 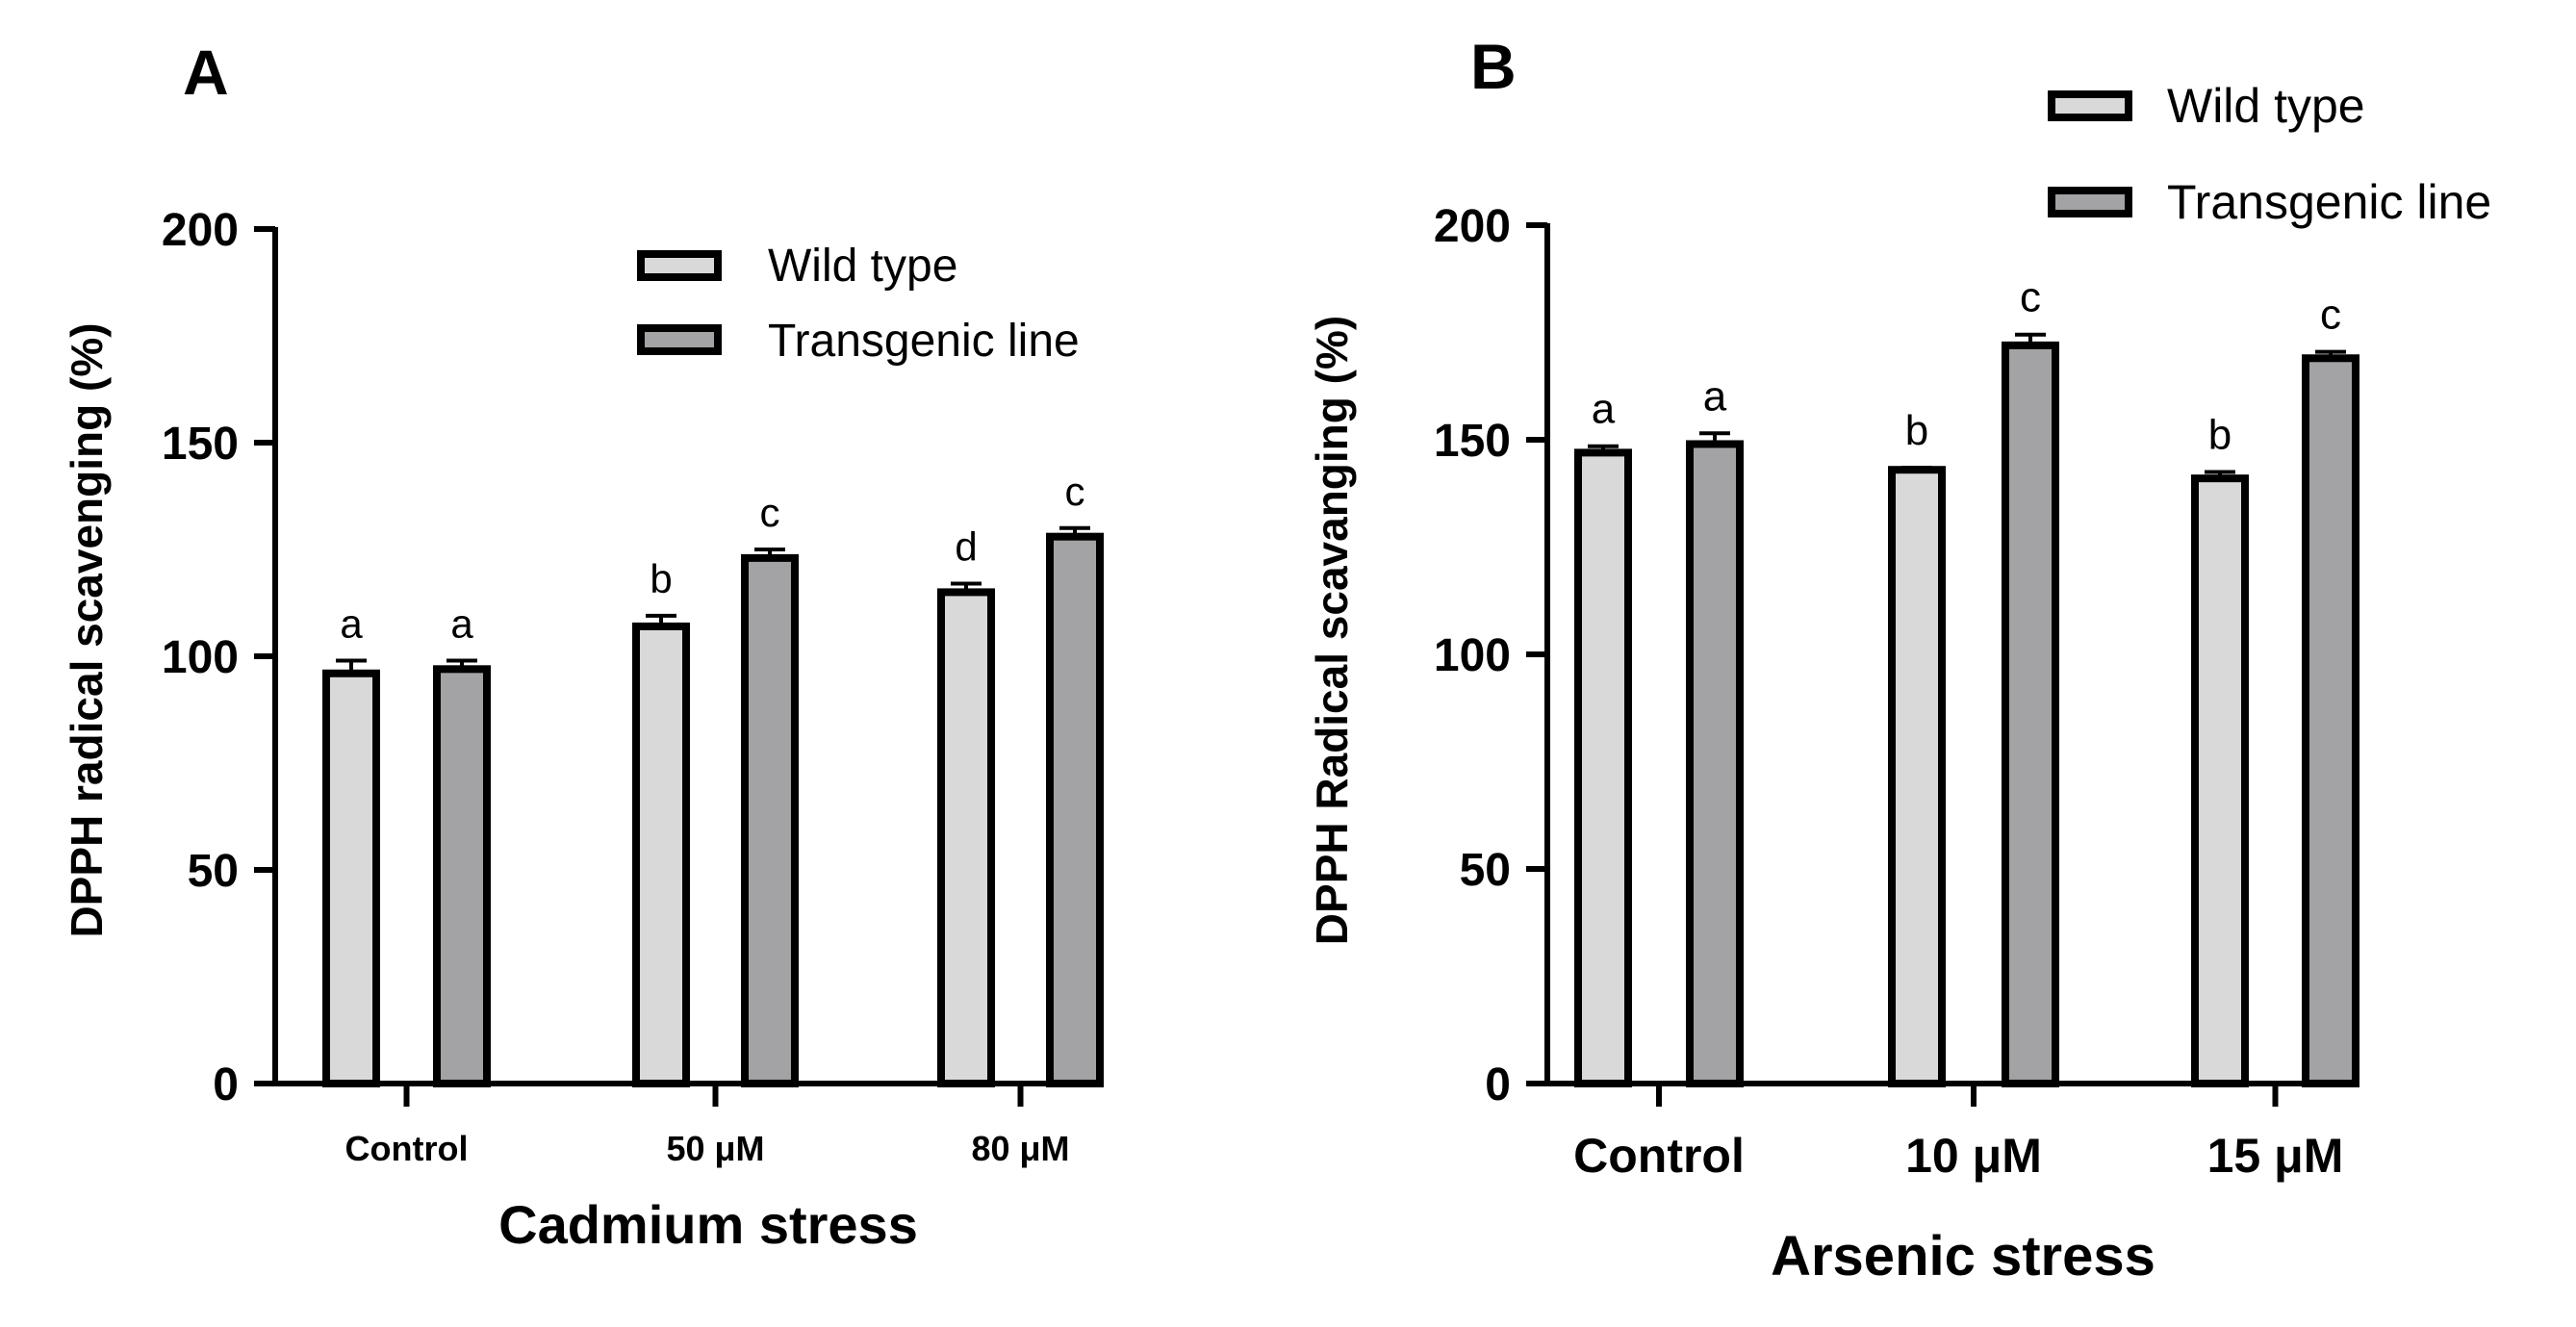 What do you see at coordinates (2329, 202) in the screenshot?
I see `panel-b-legend-label-transgenic: Transgenic line` at bounding box center [2329, 202].